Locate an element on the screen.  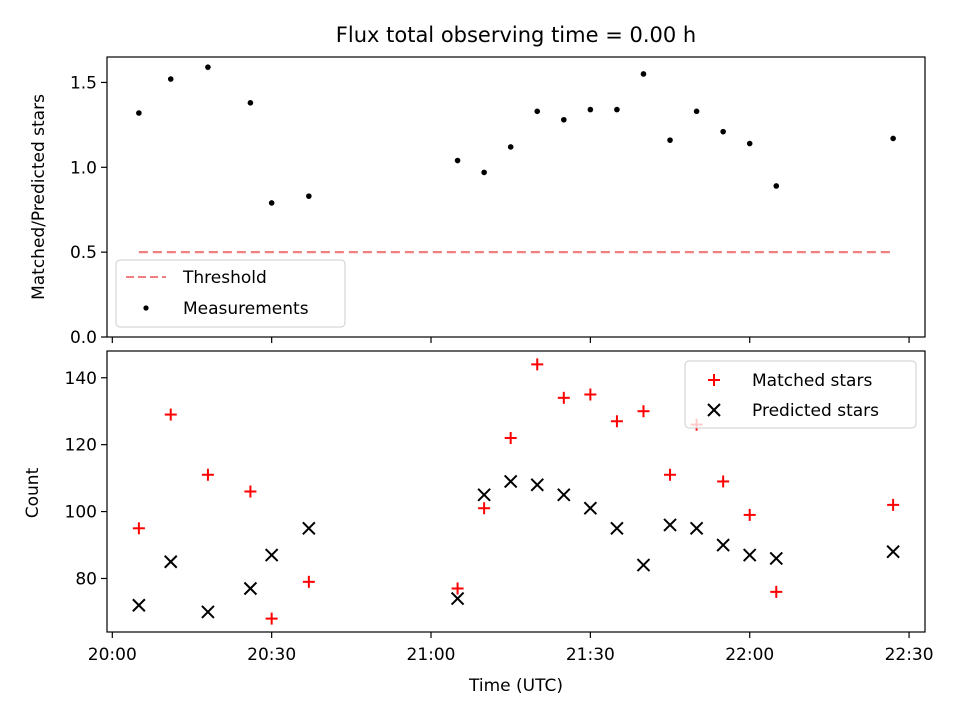
bottom-y-tick-label: 100 is located at coordinates (81, 513).